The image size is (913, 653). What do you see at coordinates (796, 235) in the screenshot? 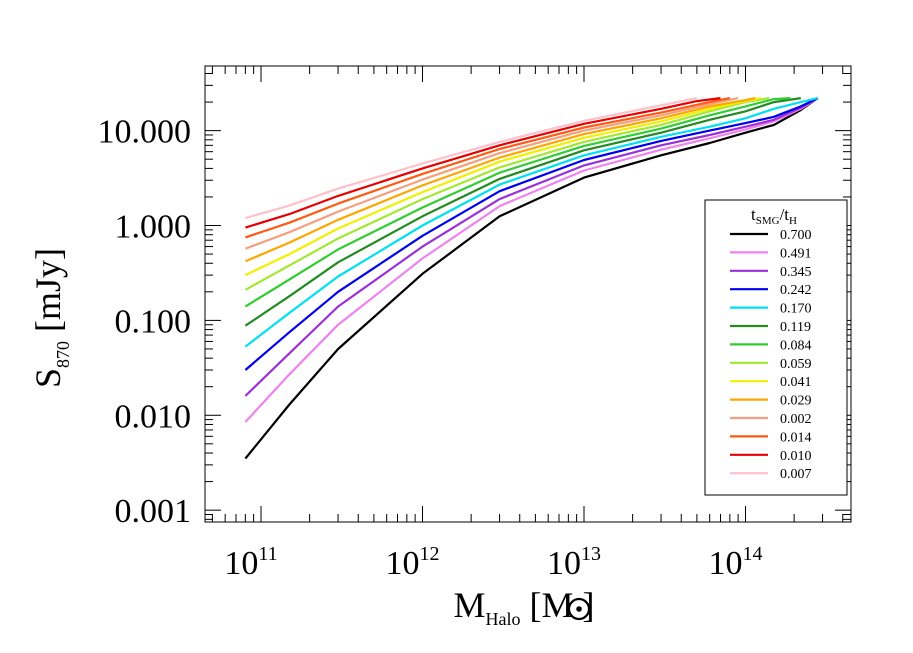
I see `legend-label: 0.700` at bounding box center [796, 235].